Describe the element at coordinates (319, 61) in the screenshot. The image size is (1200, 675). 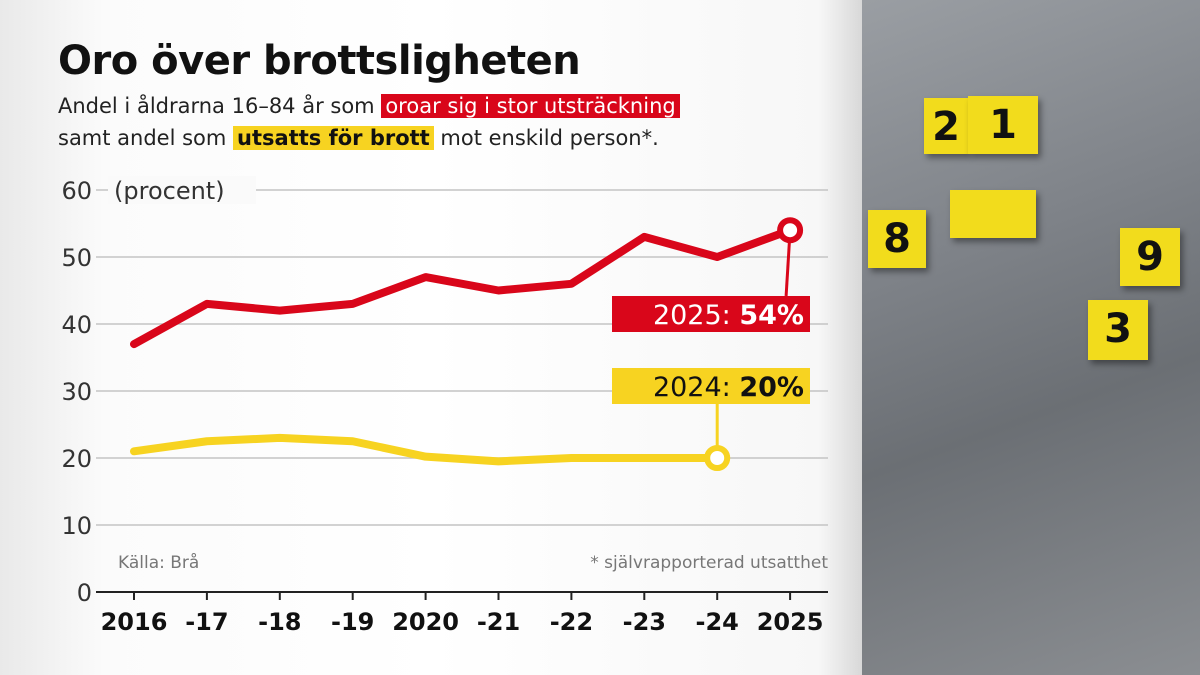
I see `chart-title: Oro över brottsligheten` at that location.